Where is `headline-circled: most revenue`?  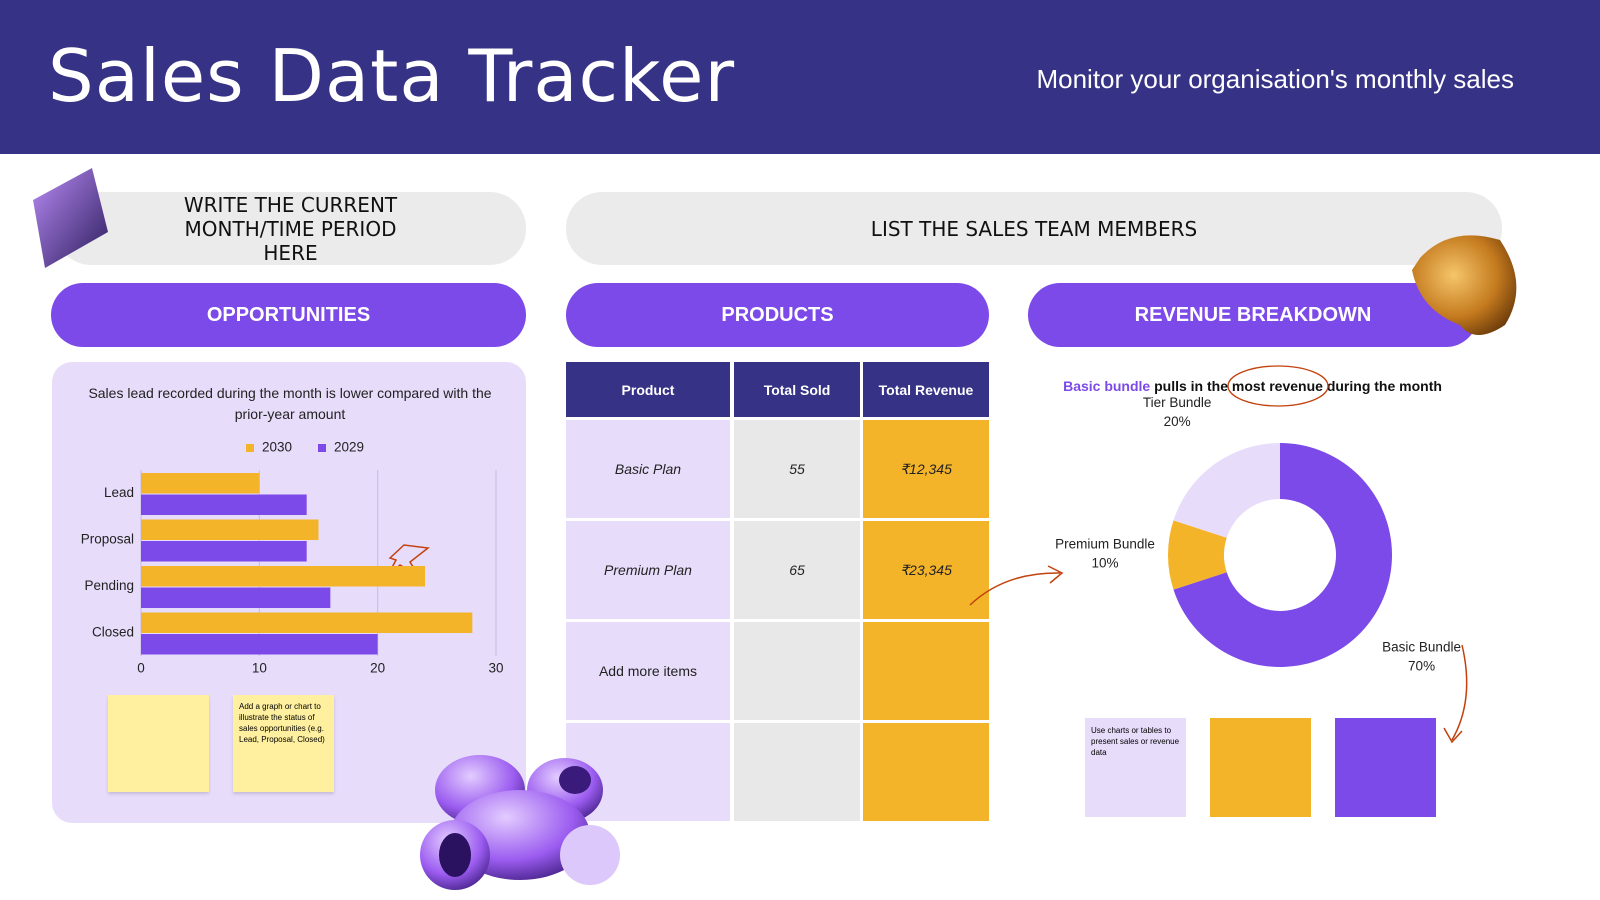
headline-circled: most revenue is located at coordinates (1277, 386).